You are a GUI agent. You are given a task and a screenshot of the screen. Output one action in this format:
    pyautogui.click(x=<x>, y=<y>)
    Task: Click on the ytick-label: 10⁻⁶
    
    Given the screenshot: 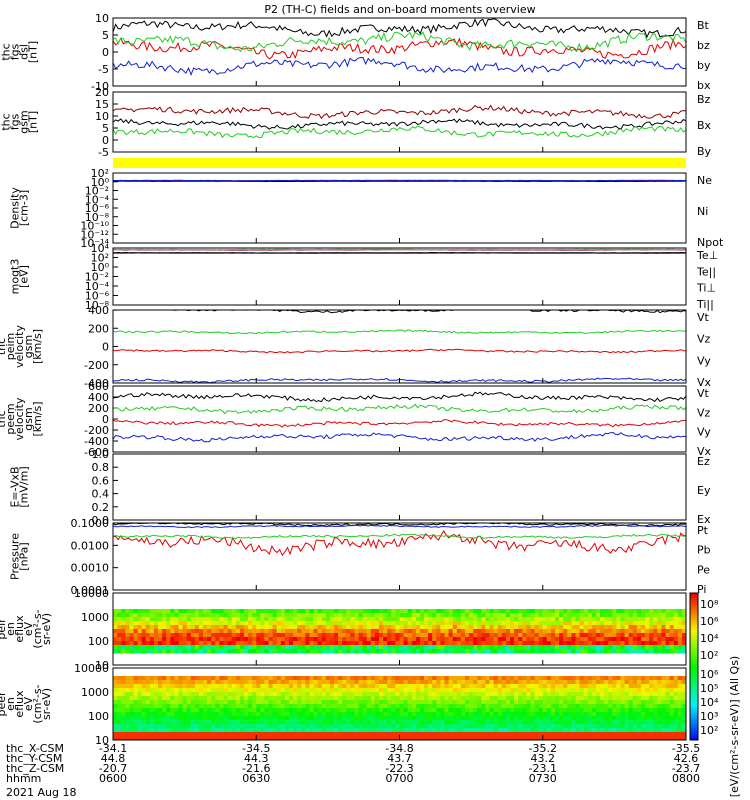 What is the action you would take?
    pyautogui.click(x=97, y=208)
    